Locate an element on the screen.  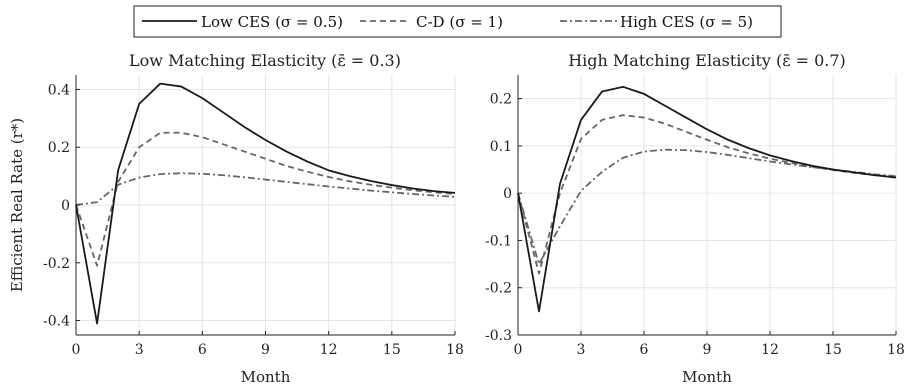
legend-label: C-D (σ = 1) is located at coordinates (459, 22).